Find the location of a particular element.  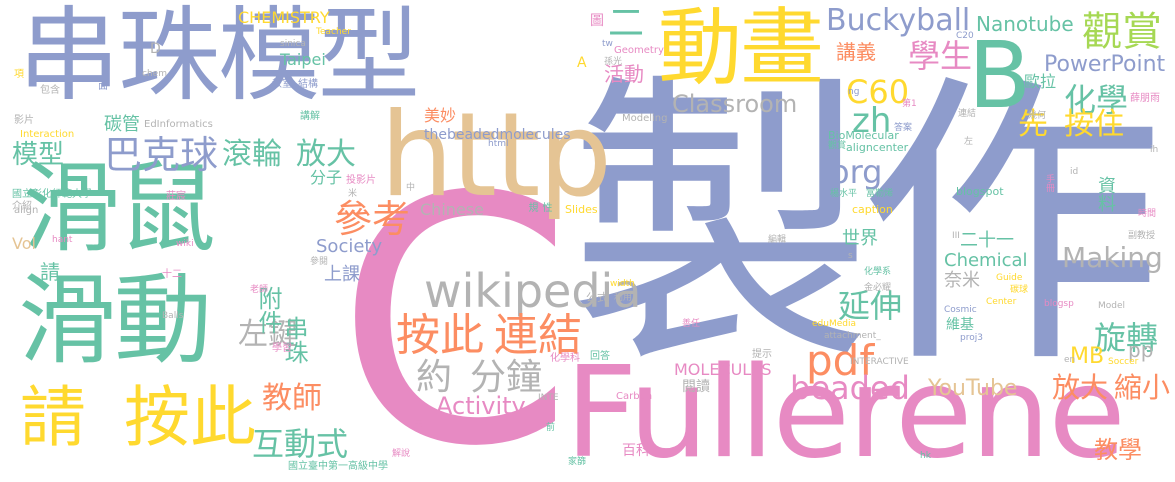

word-tcfsh: 國立臺中第一高級中學 is located at coordinates (338, 466).